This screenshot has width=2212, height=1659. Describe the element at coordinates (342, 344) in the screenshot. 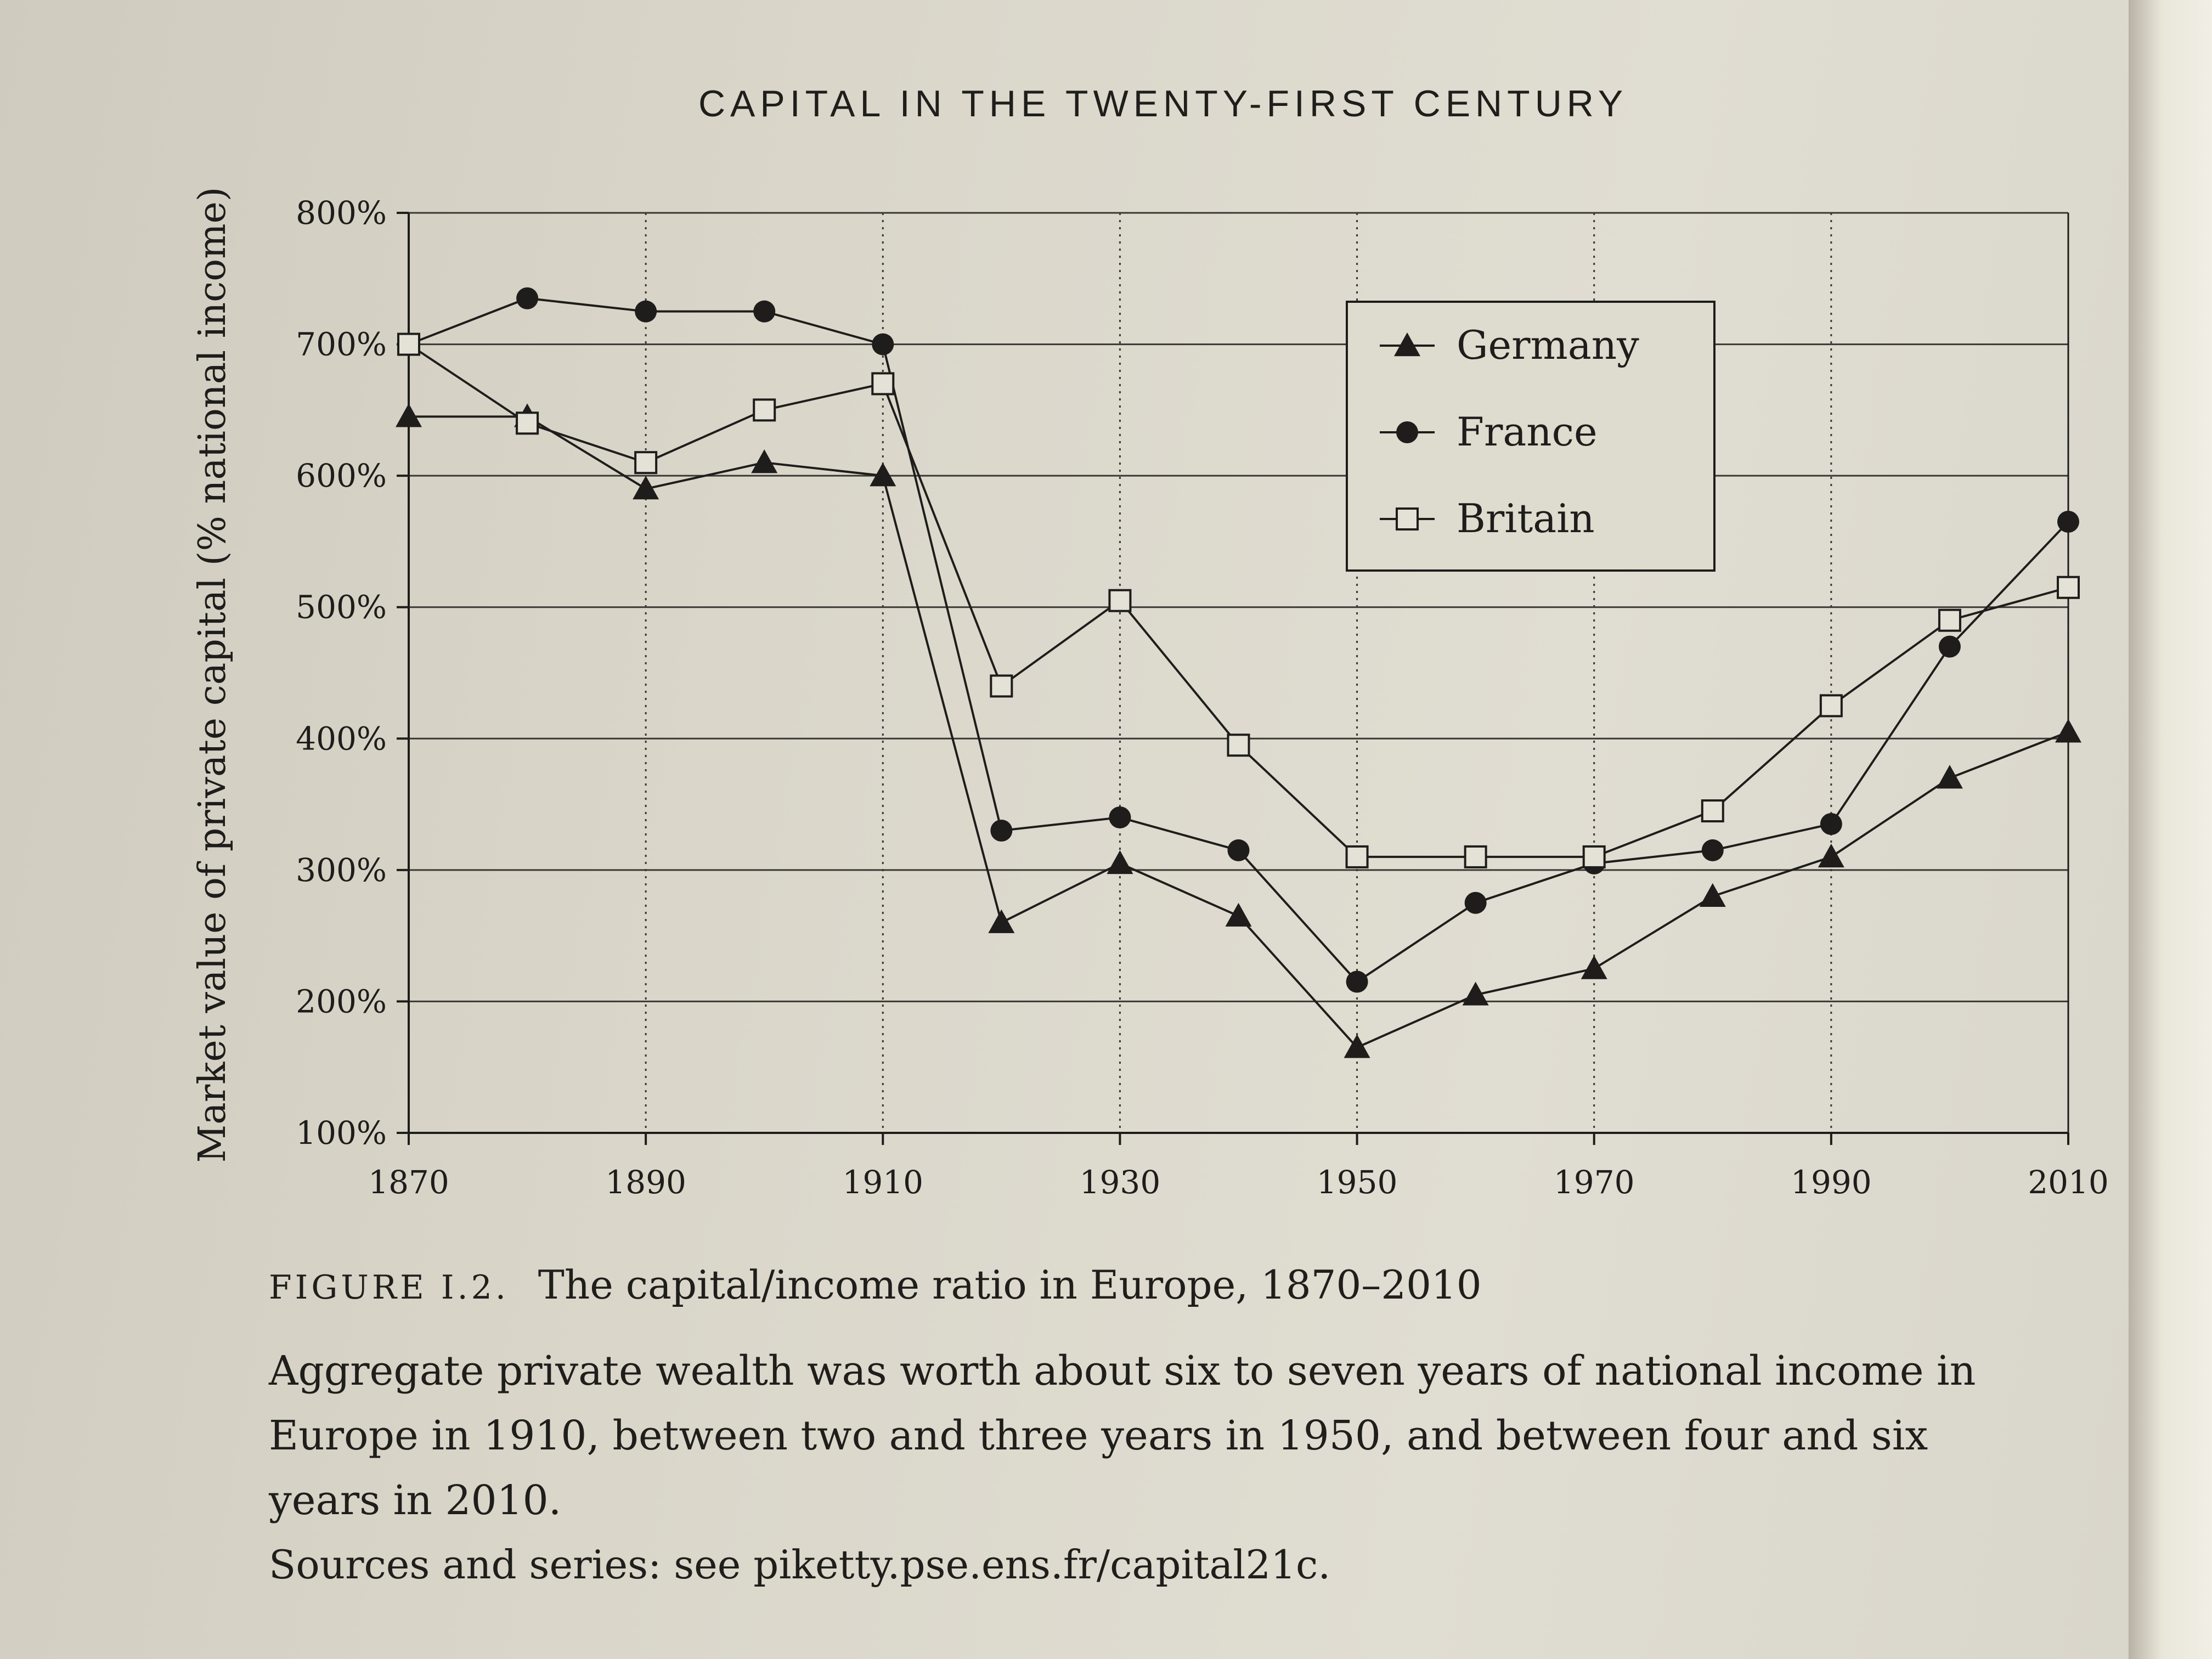

I see `y-tick-label: 700%` at that location.